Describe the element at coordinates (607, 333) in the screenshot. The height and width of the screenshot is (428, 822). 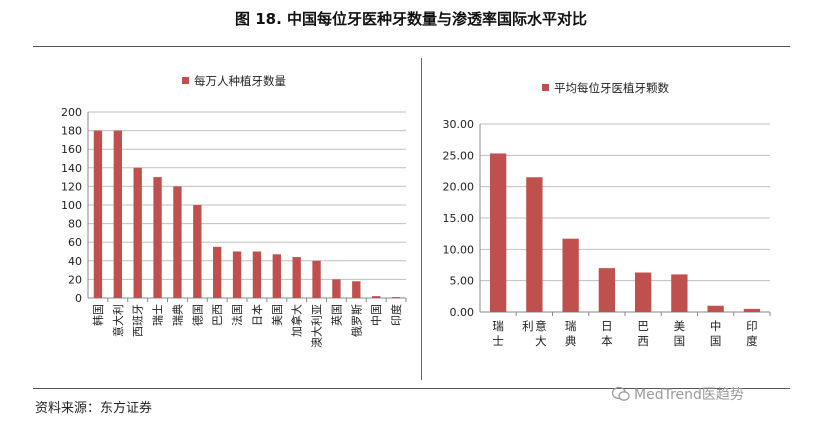
I see `c2-category-label: 日本` at that location.